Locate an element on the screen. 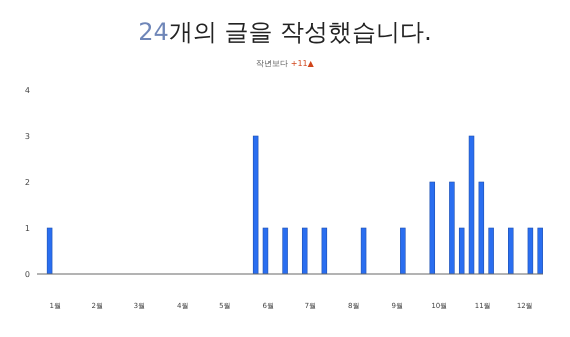 The image size is (570, 337). chart-subtitle: 작년보다 +11▲ is located at coordinates (285, 63).